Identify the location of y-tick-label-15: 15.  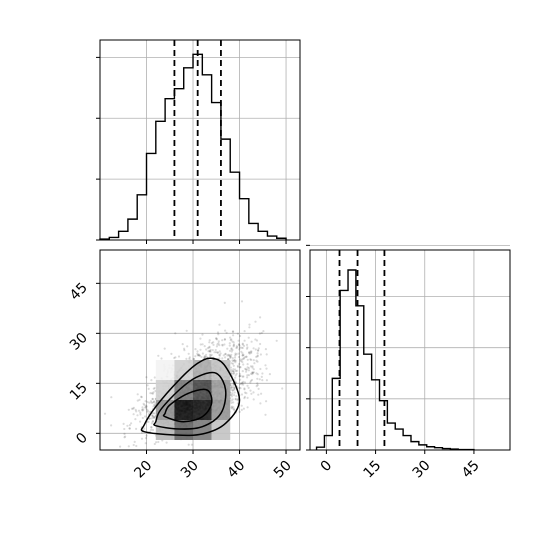
(79, 392).